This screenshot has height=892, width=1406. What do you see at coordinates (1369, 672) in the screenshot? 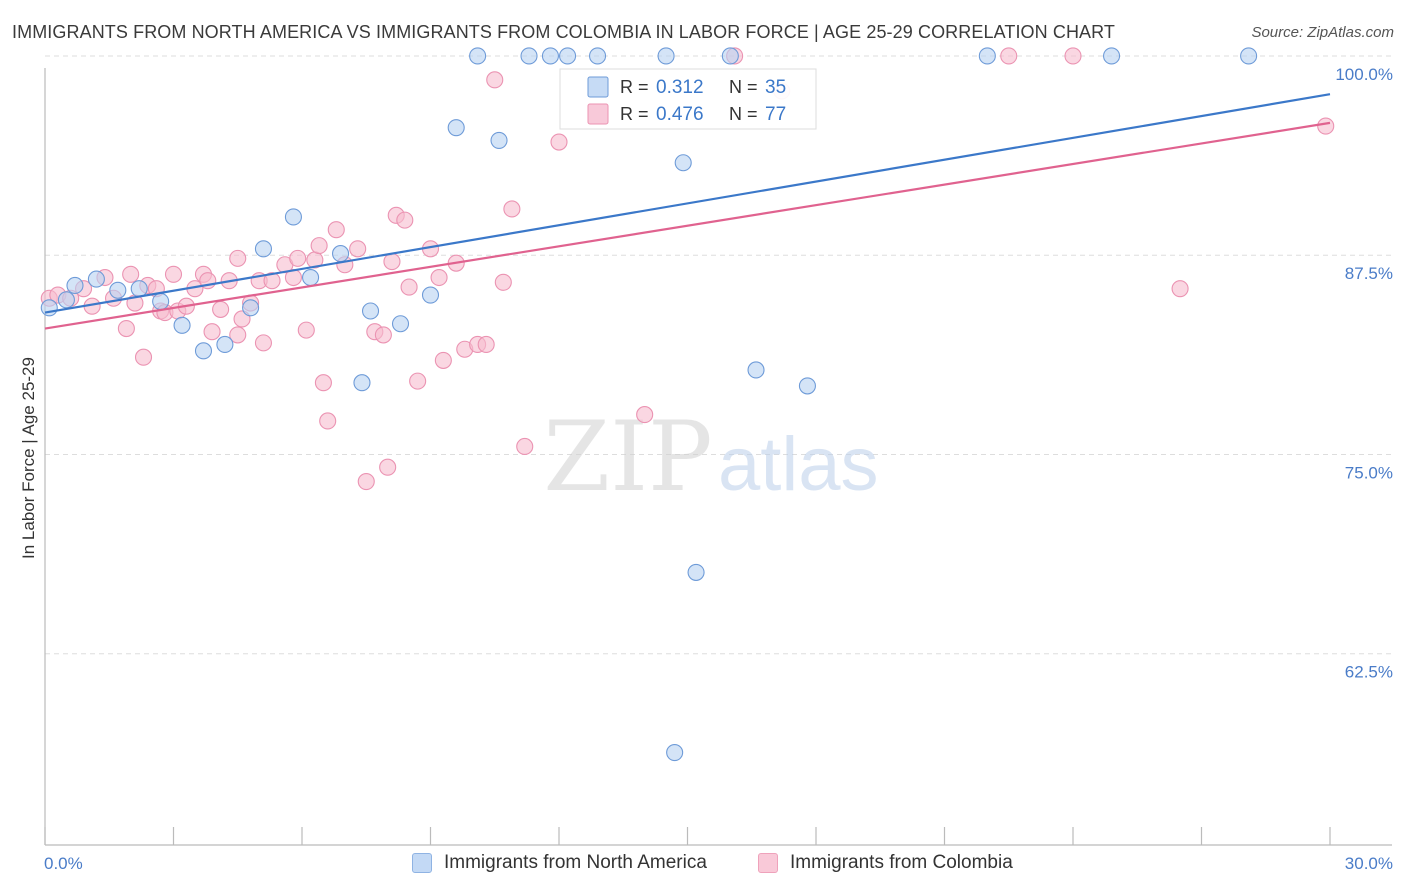
I see `y-tick-label: 62.5%` at bounding box center [1369, 672].